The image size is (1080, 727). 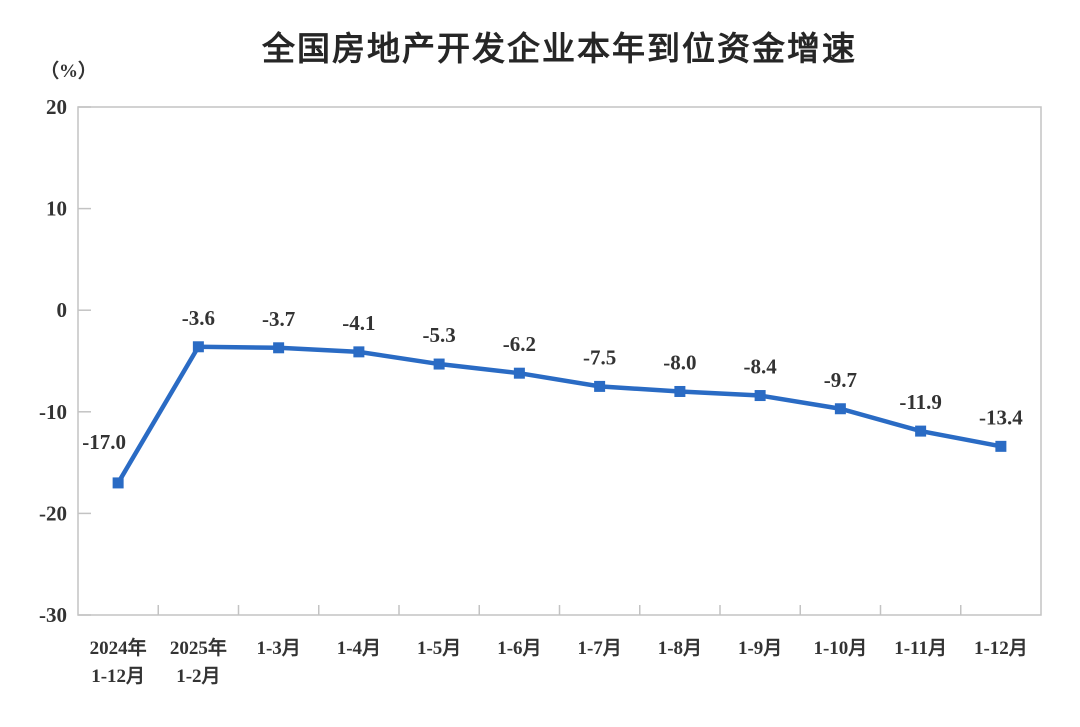 What do you see at coordinates (920, 402) in the screenshot?
I see `data-point-label: -11.9` at bounding box center [920, 402].